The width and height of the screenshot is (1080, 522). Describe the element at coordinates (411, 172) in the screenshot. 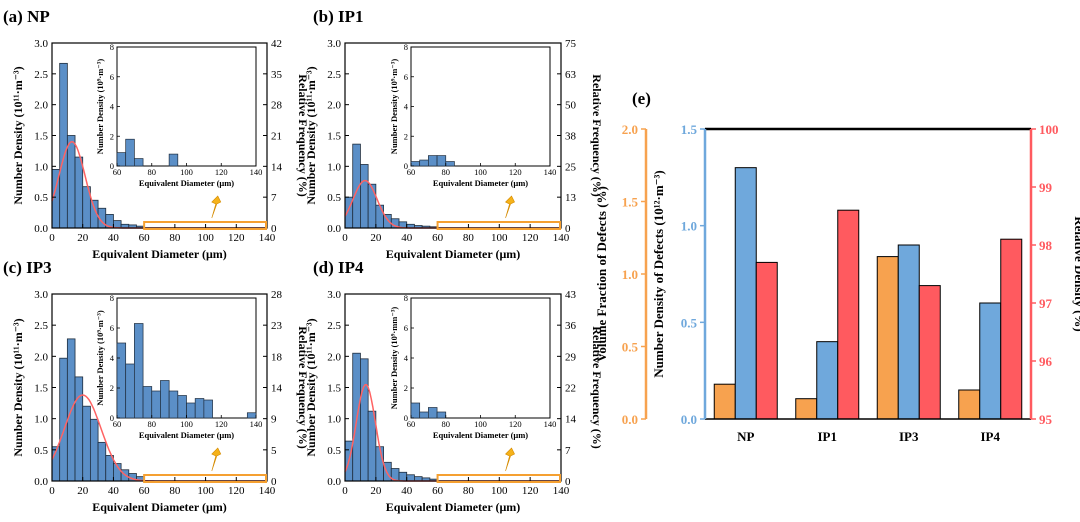

I see `inset-x-tick-label: 60` at that location.